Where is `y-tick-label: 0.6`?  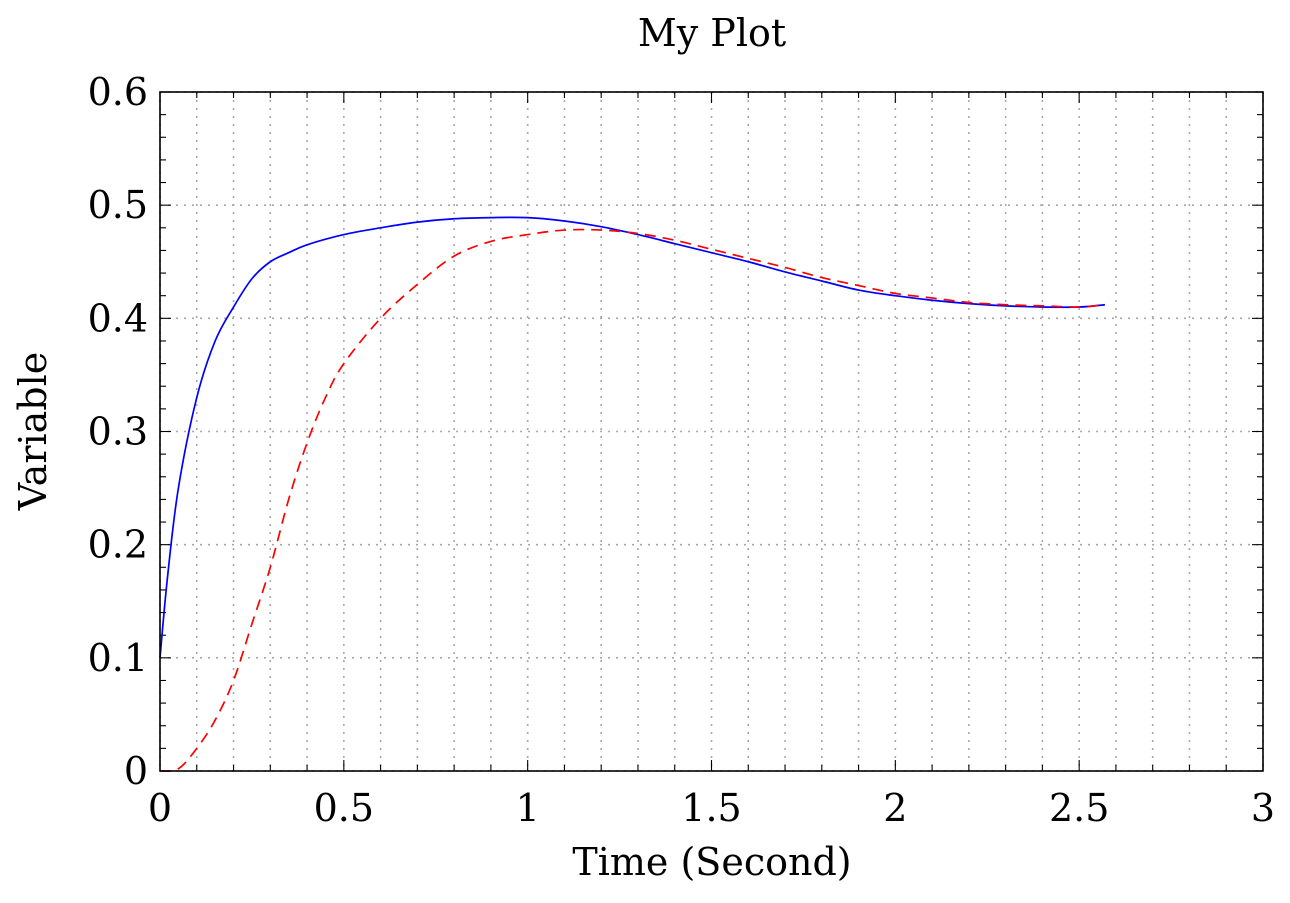
y-tick-label: 0.6 is located at coordinates (118, 92).